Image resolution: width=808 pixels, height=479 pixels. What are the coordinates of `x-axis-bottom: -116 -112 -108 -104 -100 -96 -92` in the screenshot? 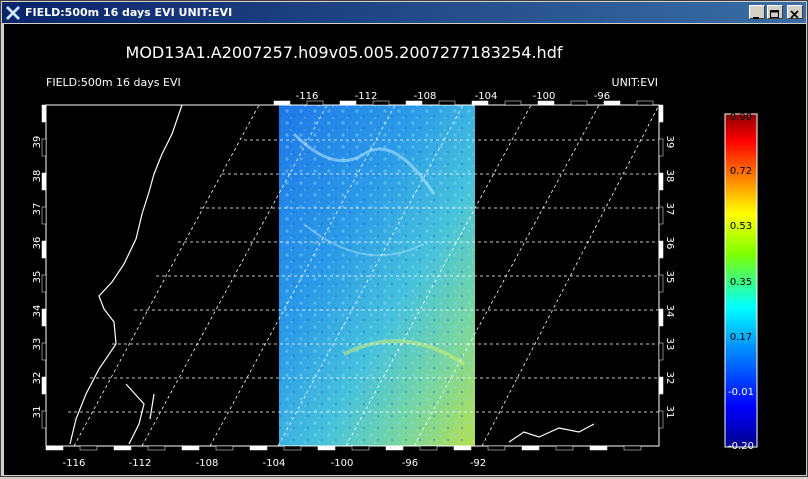 It's located at (275, 463).